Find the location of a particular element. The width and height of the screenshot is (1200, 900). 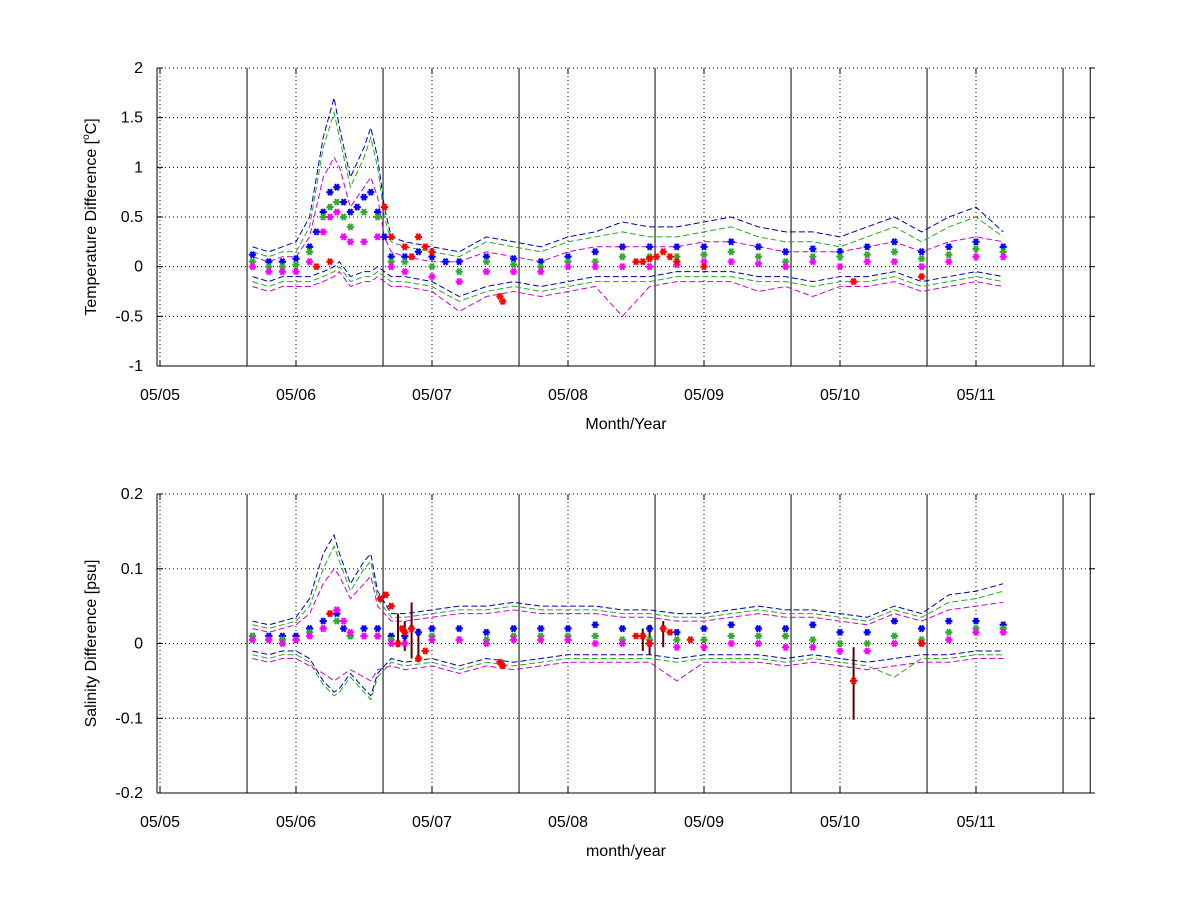

y-tick-label: -0.1 is located at coordinates (129, 718).